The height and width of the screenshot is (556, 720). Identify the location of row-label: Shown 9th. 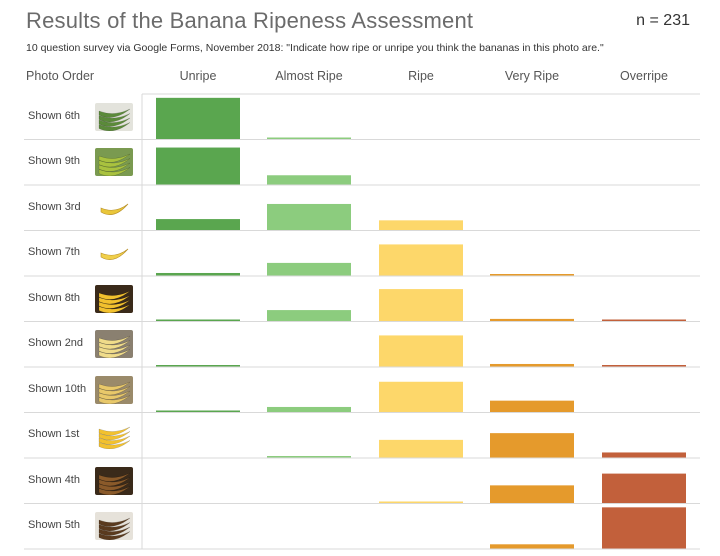
(54, 161).